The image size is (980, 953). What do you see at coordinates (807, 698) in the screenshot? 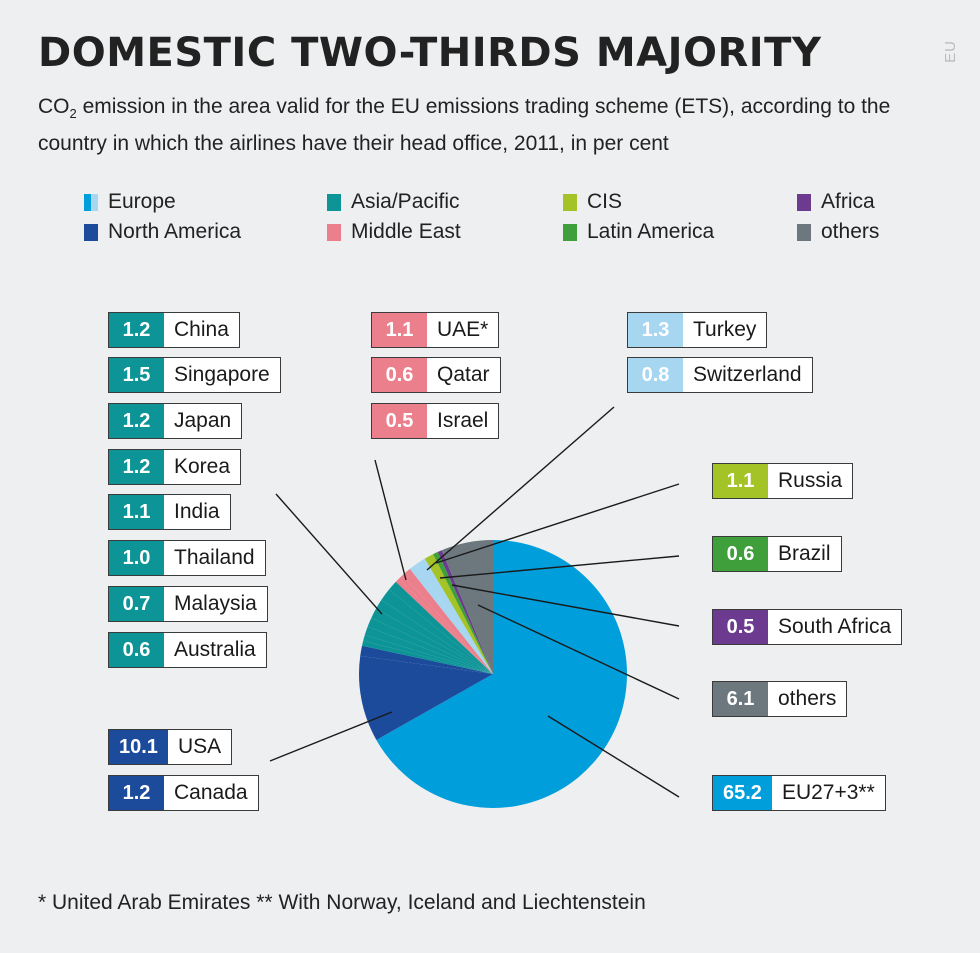
I see `label-name: others` at bounding box center [807, 698].